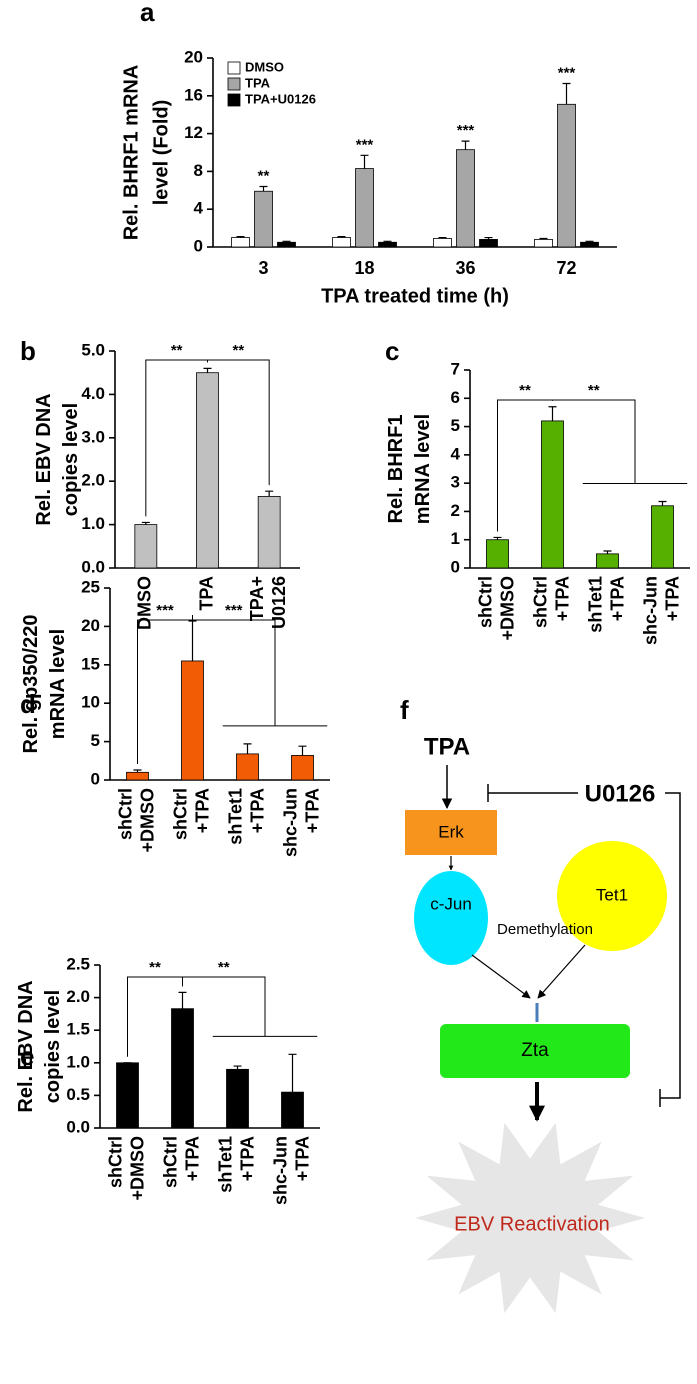 This screenshot has height=1384, width=697. What do you see at coordinates (455, 510) in the screenshot?
I see `y-tick-label: 2` at bounding box center [455, 510].